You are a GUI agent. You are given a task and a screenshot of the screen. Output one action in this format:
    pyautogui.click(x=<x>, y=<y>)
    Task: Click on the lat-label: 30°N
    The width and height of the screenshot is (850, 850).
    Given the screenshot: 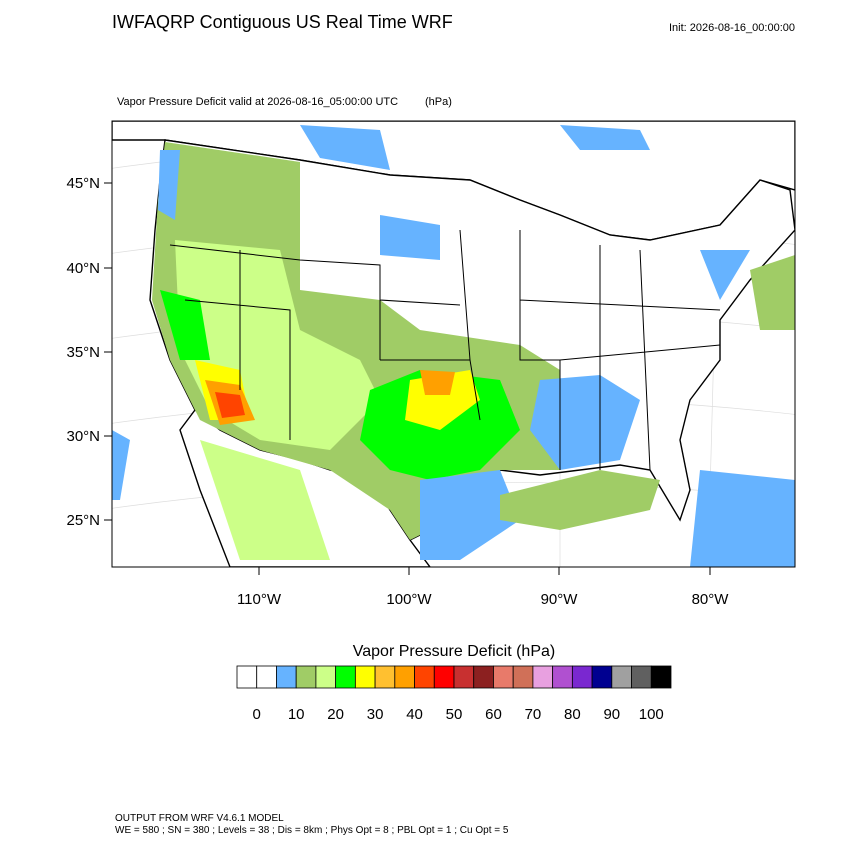 What is the action you would take?
    pyautogui.click(x=83, y=436)
    